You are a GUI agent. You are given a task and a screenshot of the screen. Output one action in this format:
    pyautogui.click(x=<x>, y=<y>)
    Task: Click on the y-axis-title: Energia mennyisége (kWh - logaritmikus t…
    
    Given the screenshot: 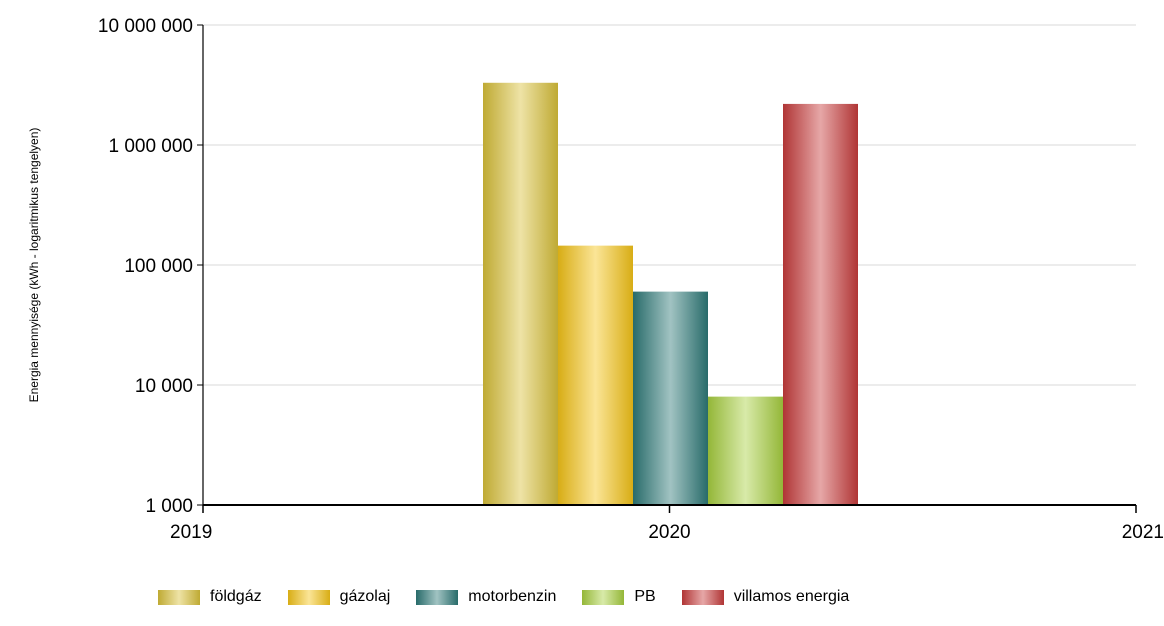 What is the action you would take?
    pyautogui.click(x=34, y=265)
    